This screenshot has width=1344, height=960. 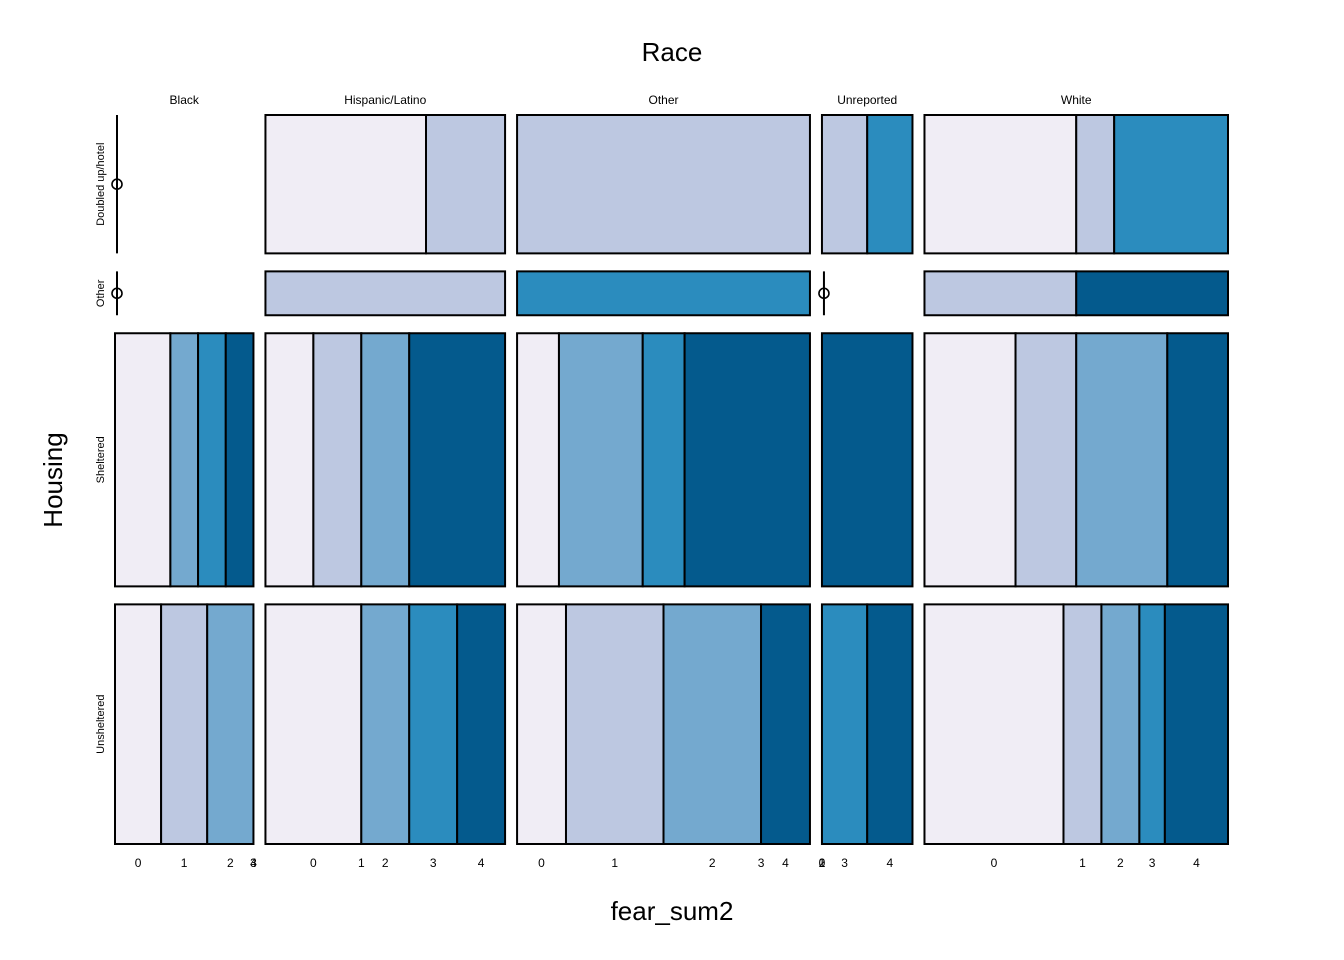 What do you see at coordinates (53, 479) in the screenshot?
I see `y-axis-label: Housing` at bounding box center [53, 479].